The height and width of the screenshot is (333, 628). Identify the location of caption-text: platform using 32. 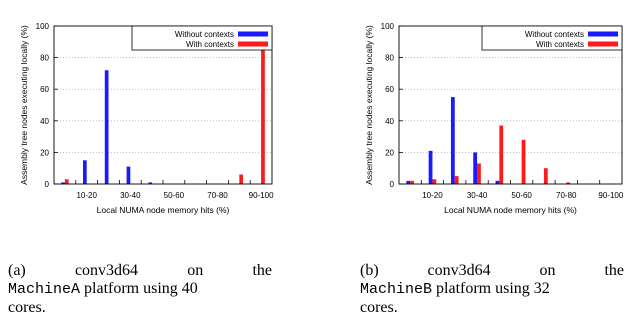
(493, 288).